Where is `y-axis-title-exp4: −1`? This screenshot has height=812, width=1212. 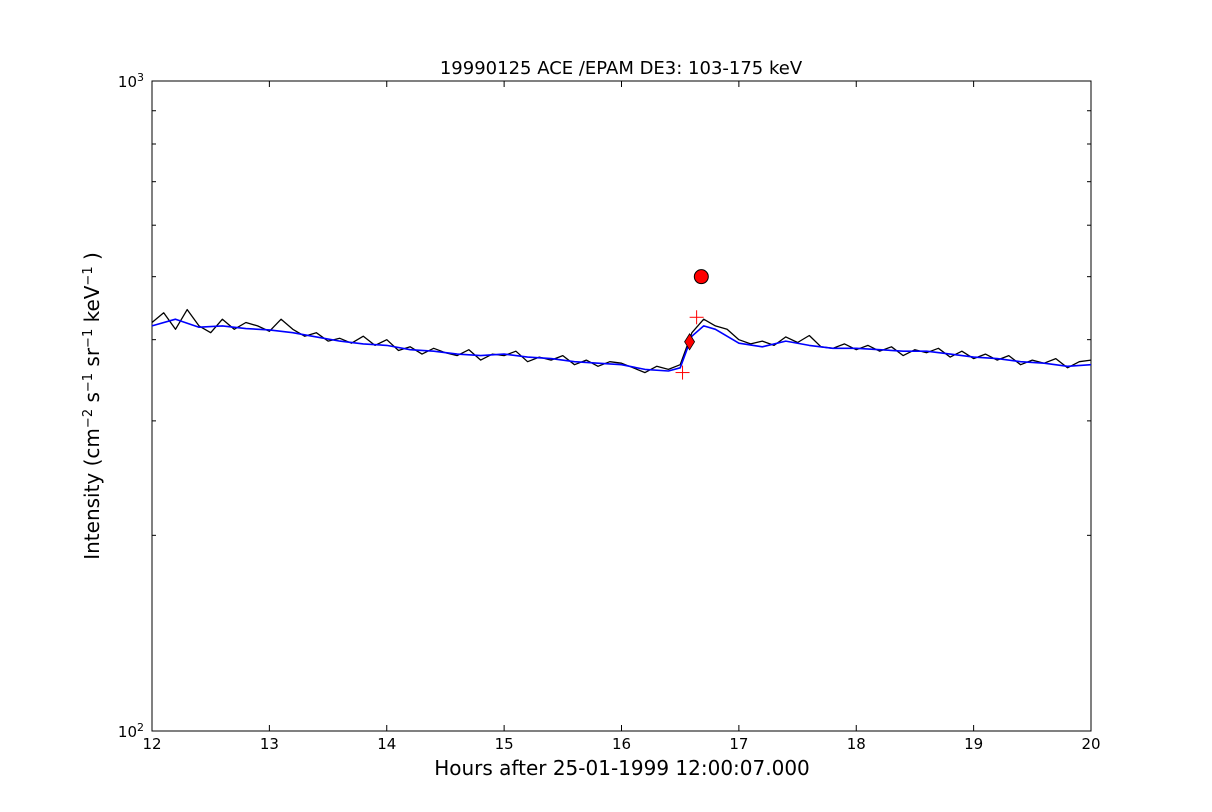
y-axis-title-exp4: −1 is located at coordinates (88, 275).